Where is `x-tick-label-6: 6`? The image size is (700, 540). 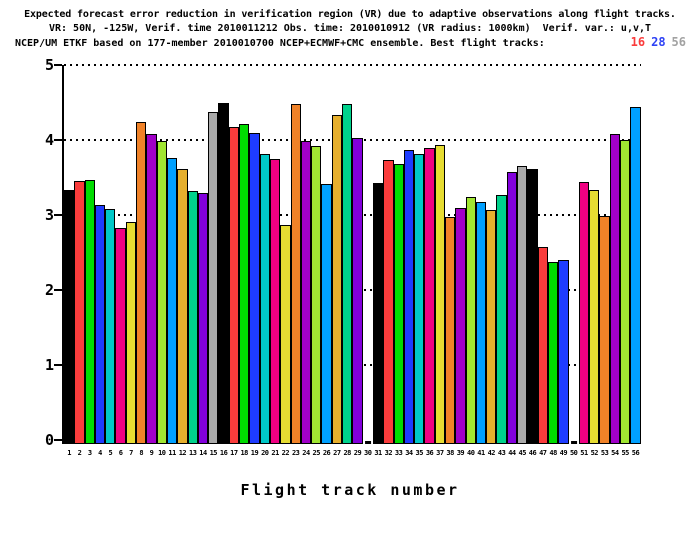 x-tick-label-6: 6 is located at coordinates (120, 453).